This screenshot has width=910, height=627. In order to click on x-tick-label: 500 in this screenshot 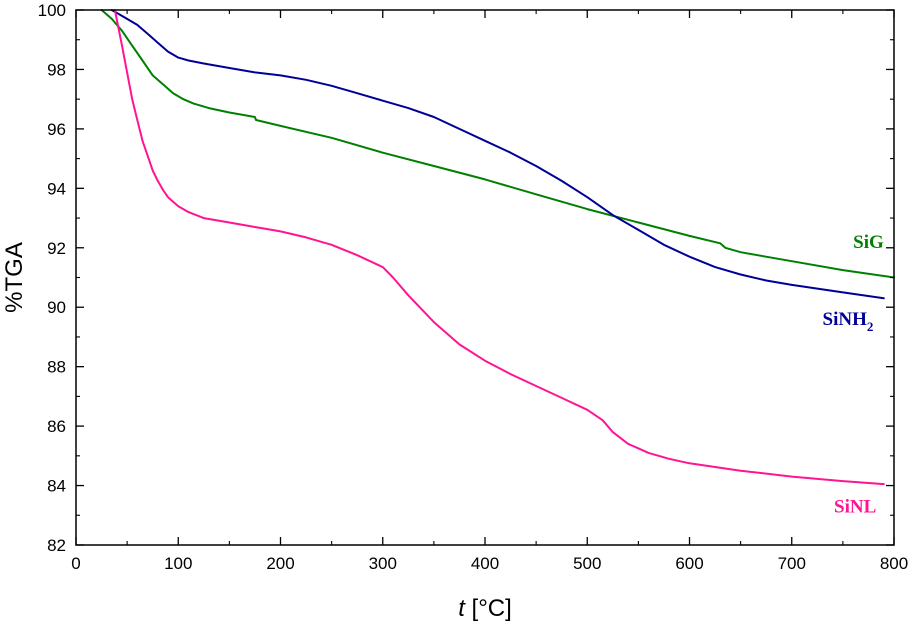, I will do `click(587, 563)`.